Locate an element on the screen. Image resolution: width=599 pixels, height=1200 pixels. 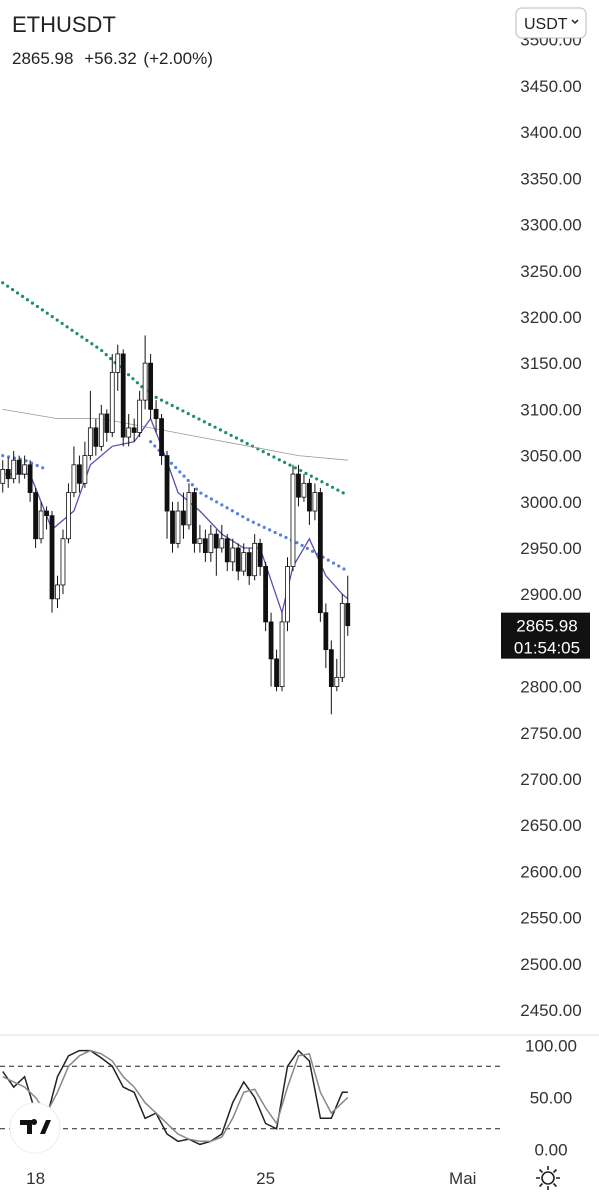
currency-button: USDT is located at coordinates (551, 23).